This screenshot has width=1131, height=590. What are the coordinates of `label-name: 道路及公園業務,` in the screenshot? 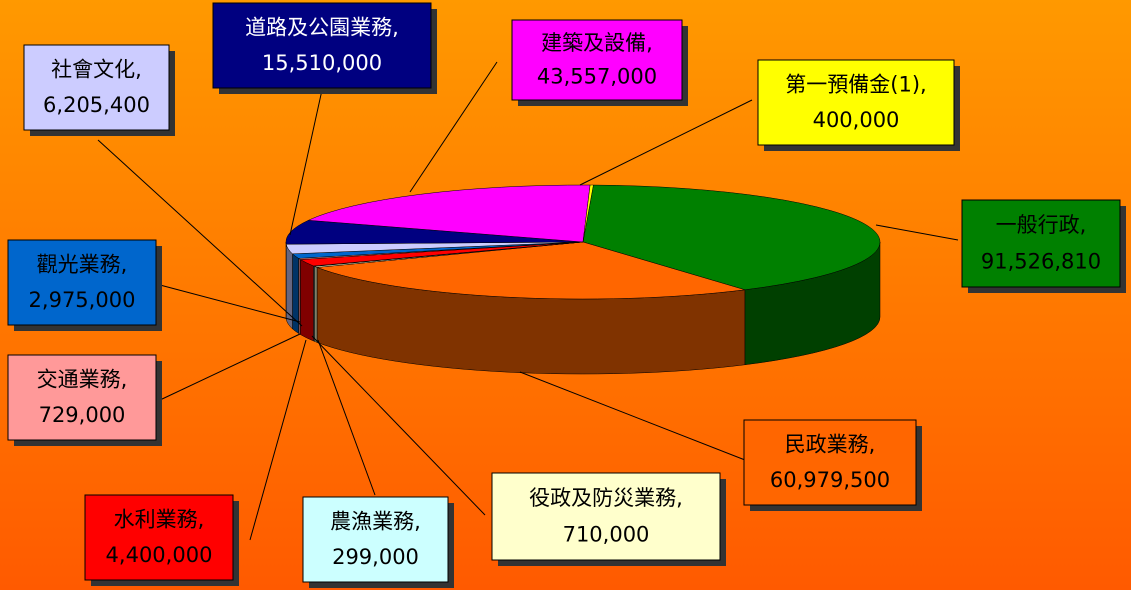 It's located at (322, 28).